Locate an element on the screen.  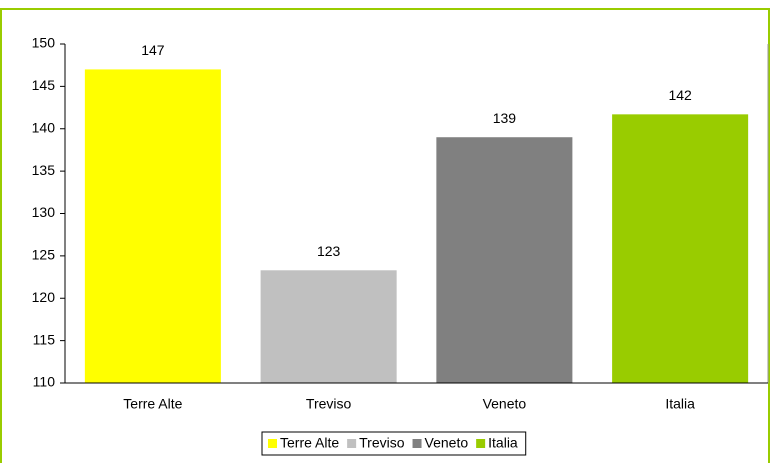
y-tick-label: 150 is located at coordinates (44, 43).